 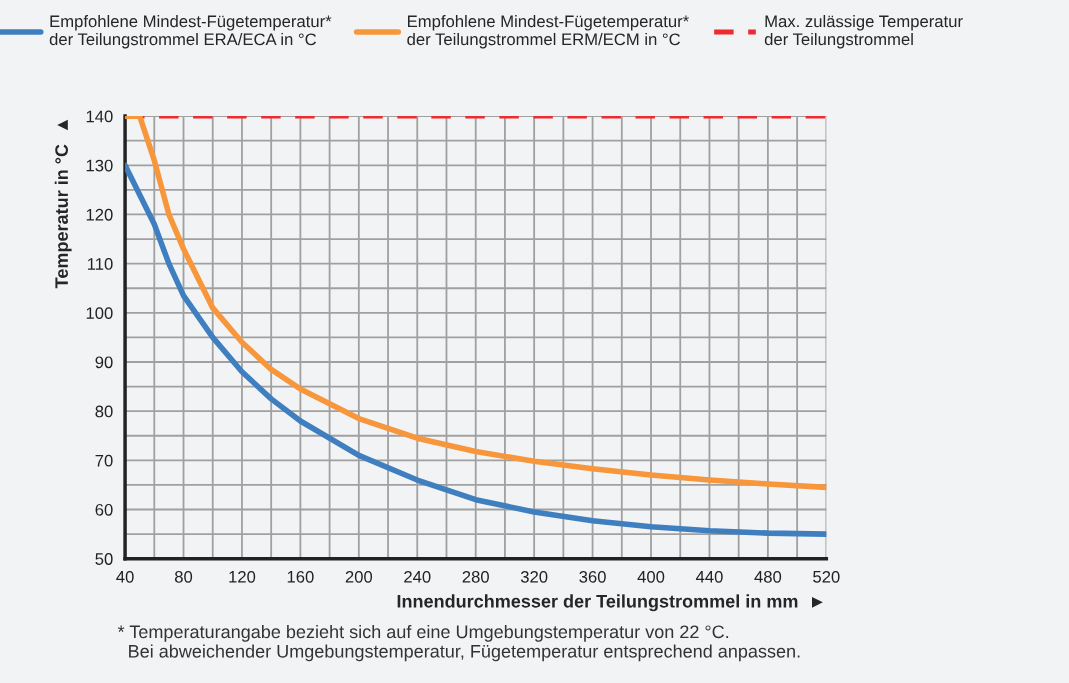 I want to click on x-tick-label: 520, so click(x=826, y=576).